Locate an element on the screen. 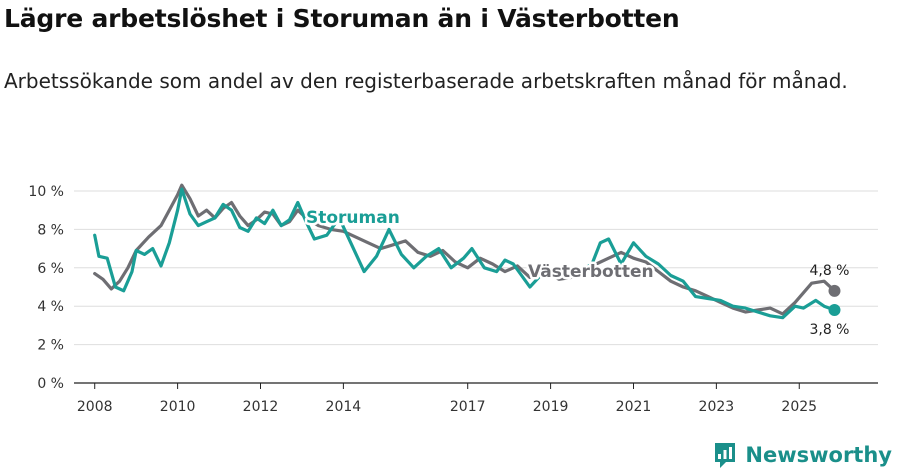  series-name-label: Storuman is located at coordinates (353, 218).